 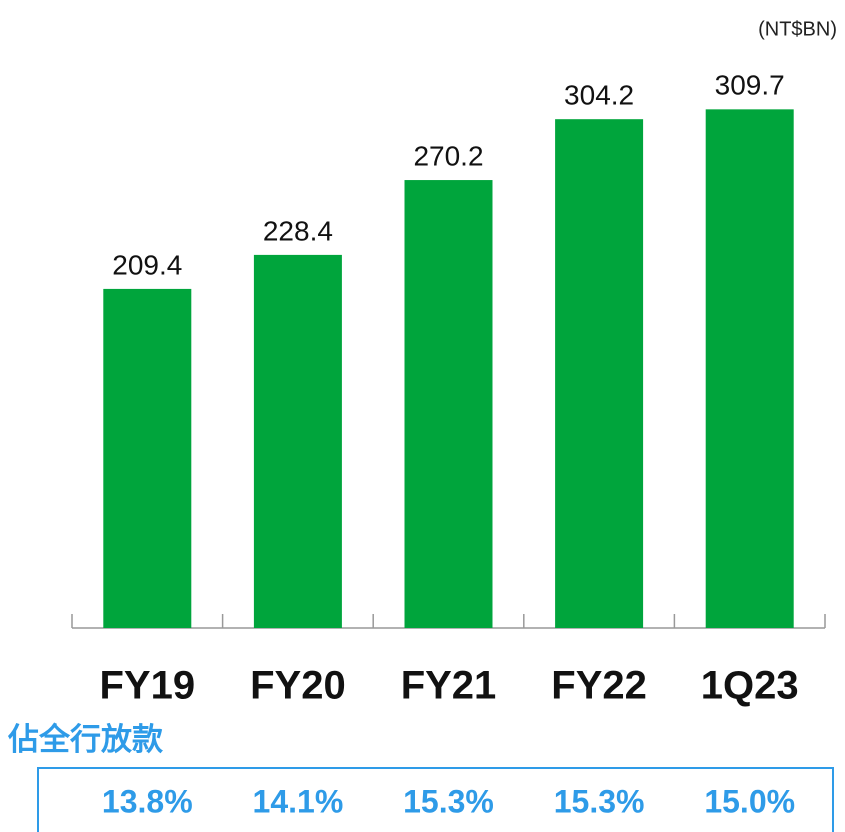 I want to click on share-box, so click(x=435, y=799).